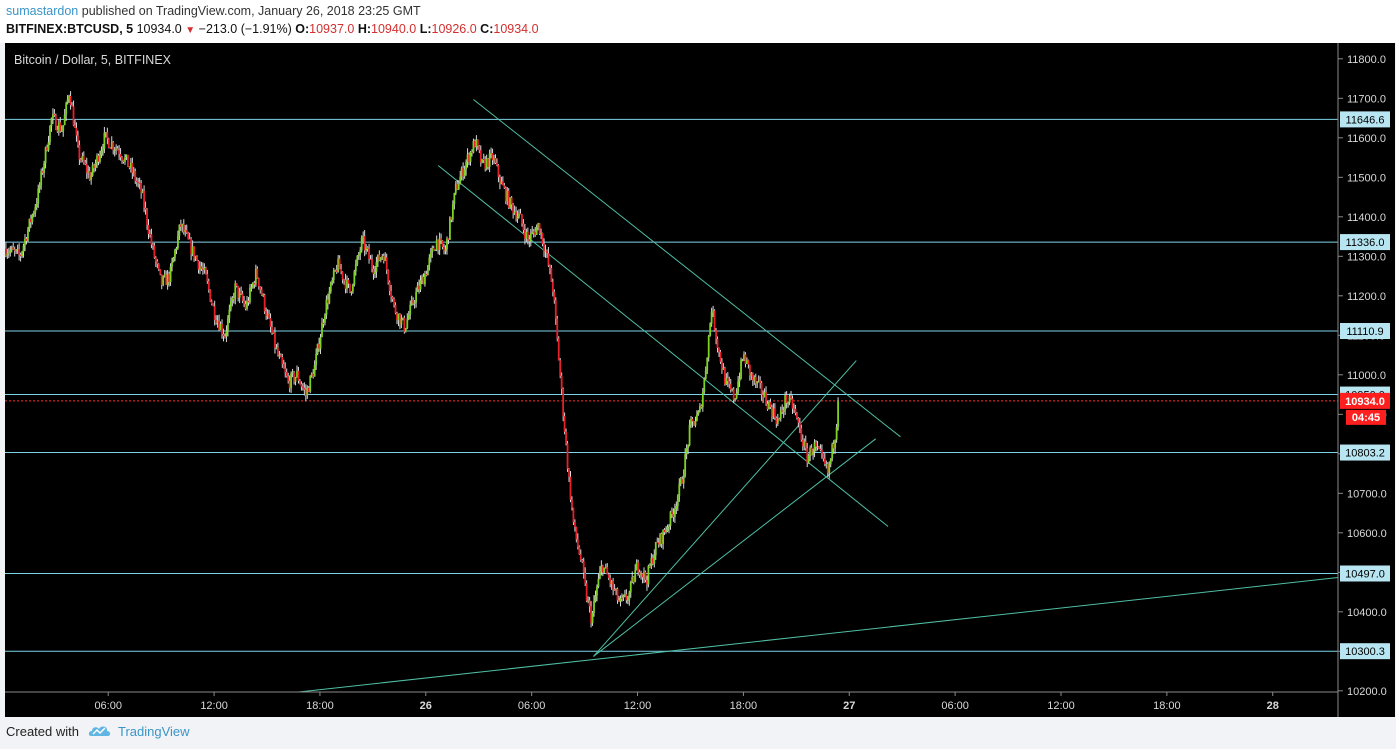 The image size is (1396, 749). What do you see at coordinates (42, 11) in the screenshot?
I see `publisher-link: sumastardon` at bounding box center [42, 11].